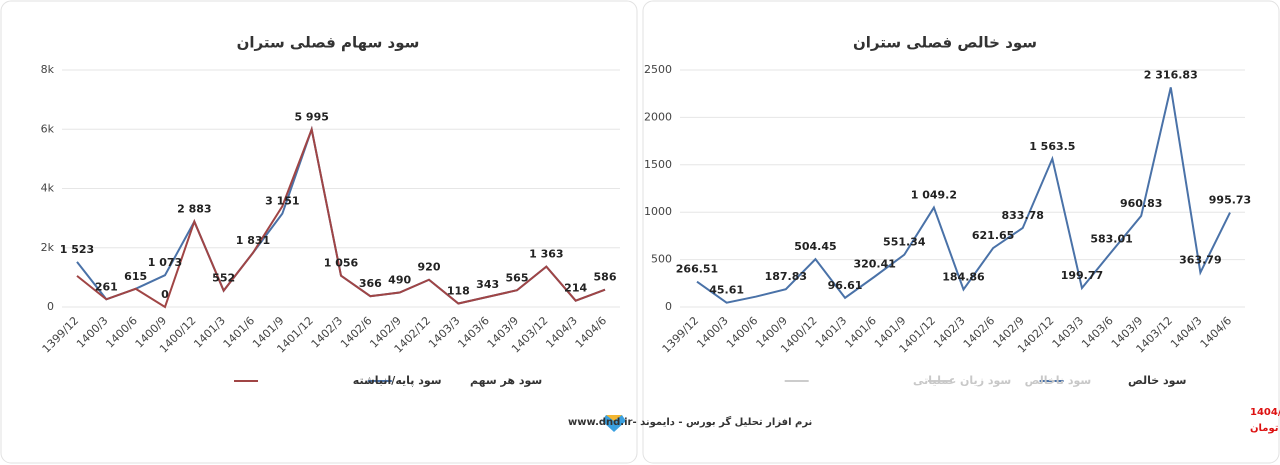 Image resolution: width=1280 pixels, height=465 pixels. I want to click on data-label: 920, so click(429, 267).